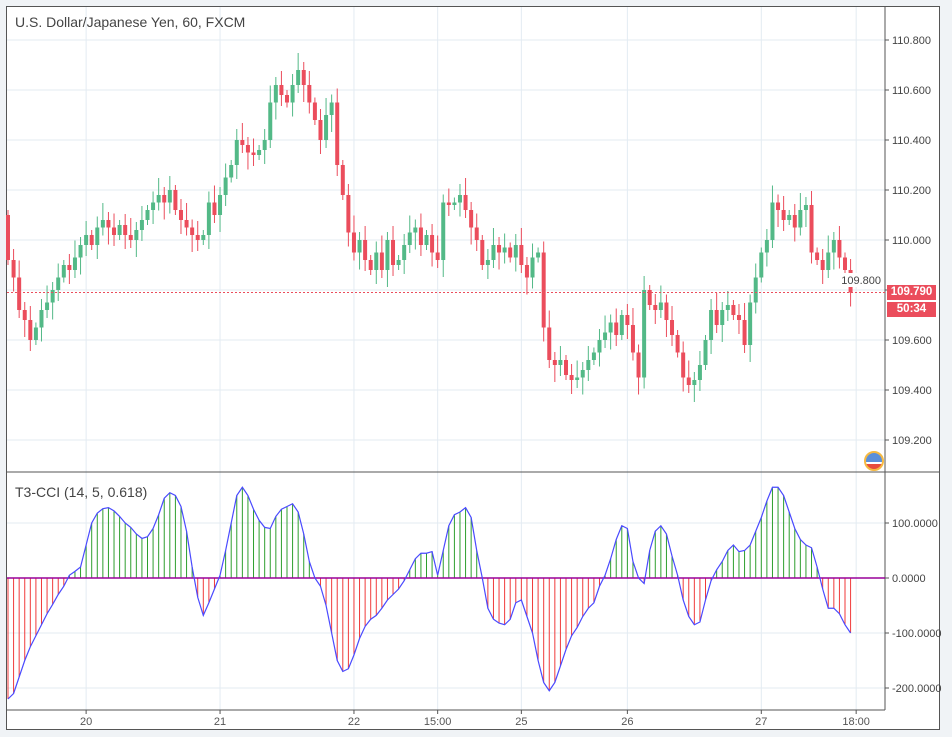  I want to click on currency-flag-icon, so click(874, 461).